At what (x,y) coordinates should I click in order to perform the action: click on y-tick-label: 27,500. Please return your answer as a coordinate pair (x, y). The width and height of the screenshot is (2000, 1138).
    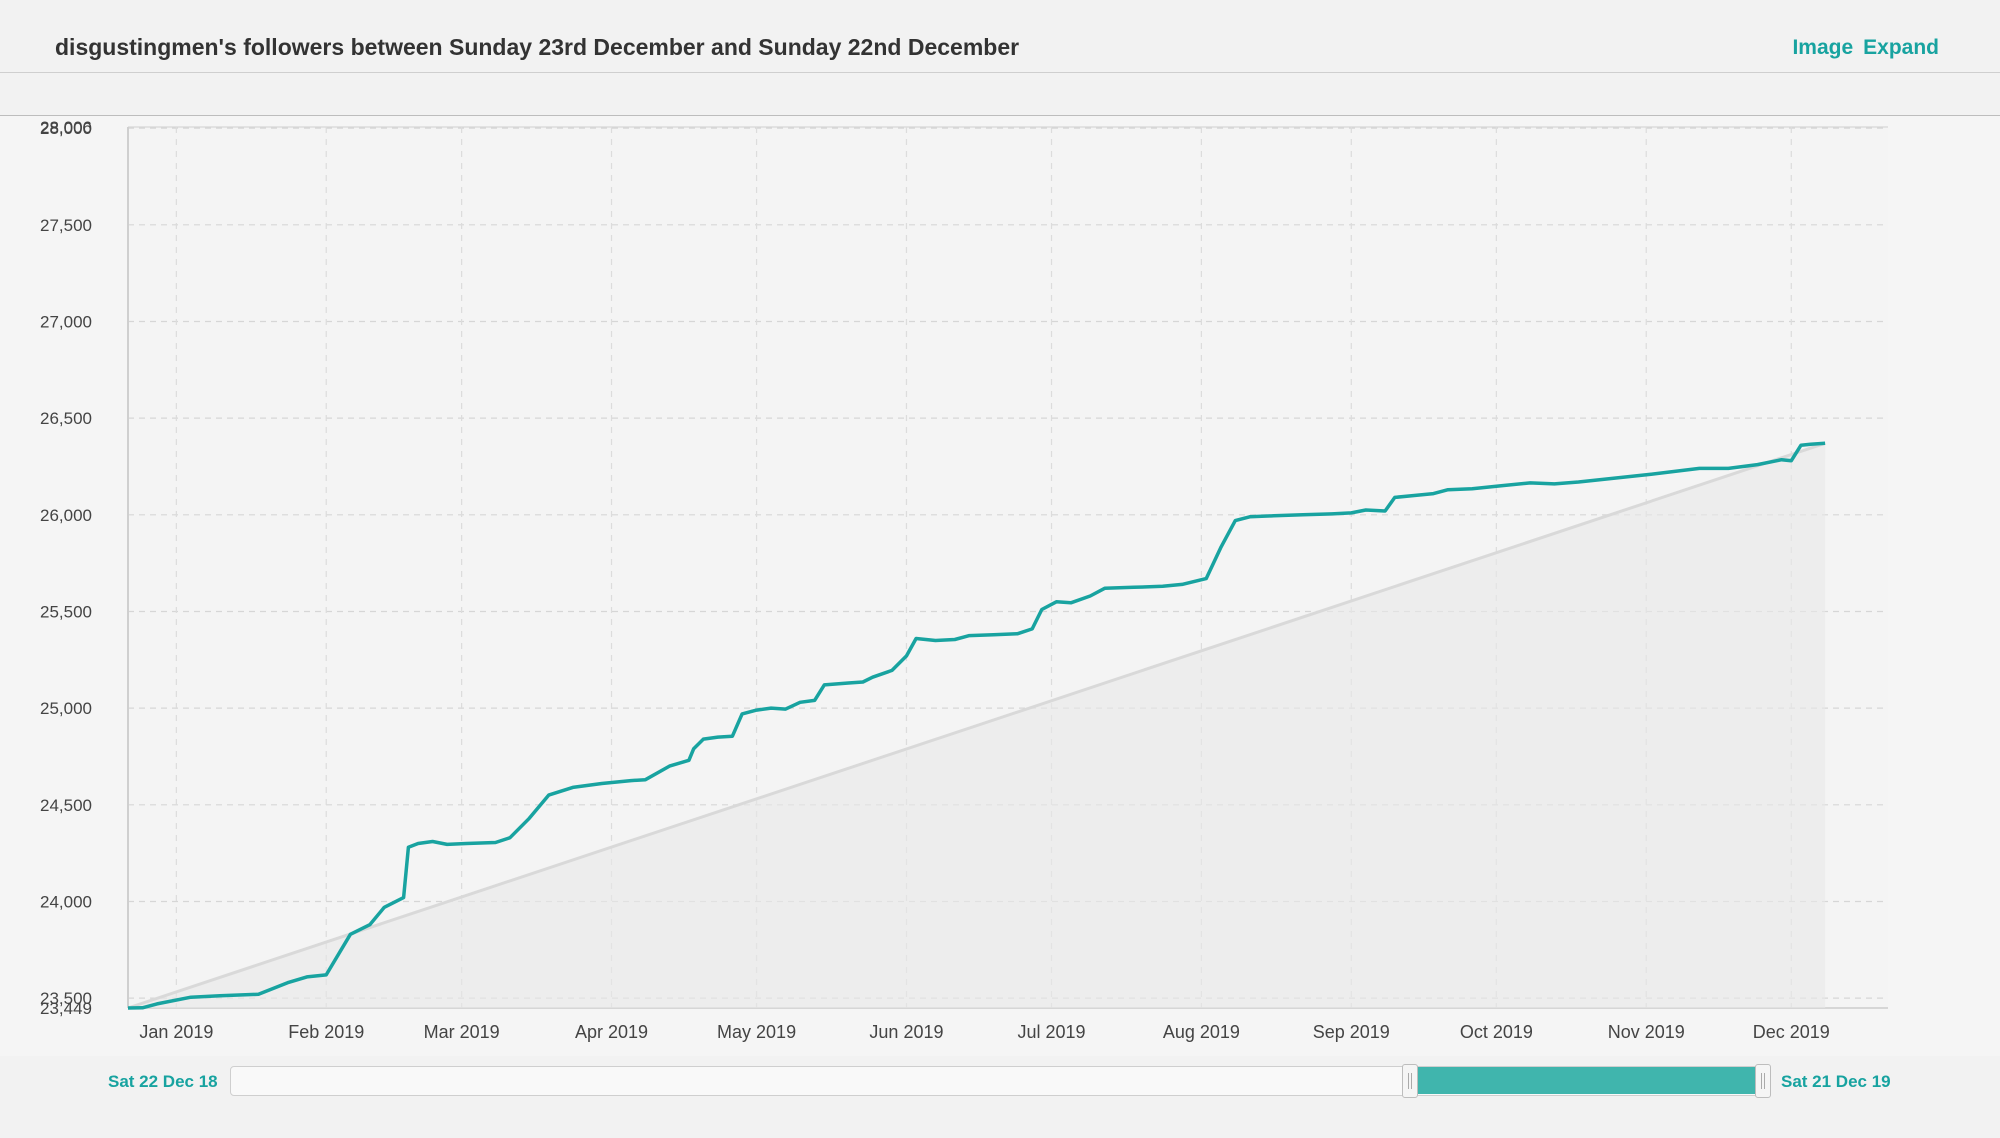
    Looking at the image, I should click on (66, 225).